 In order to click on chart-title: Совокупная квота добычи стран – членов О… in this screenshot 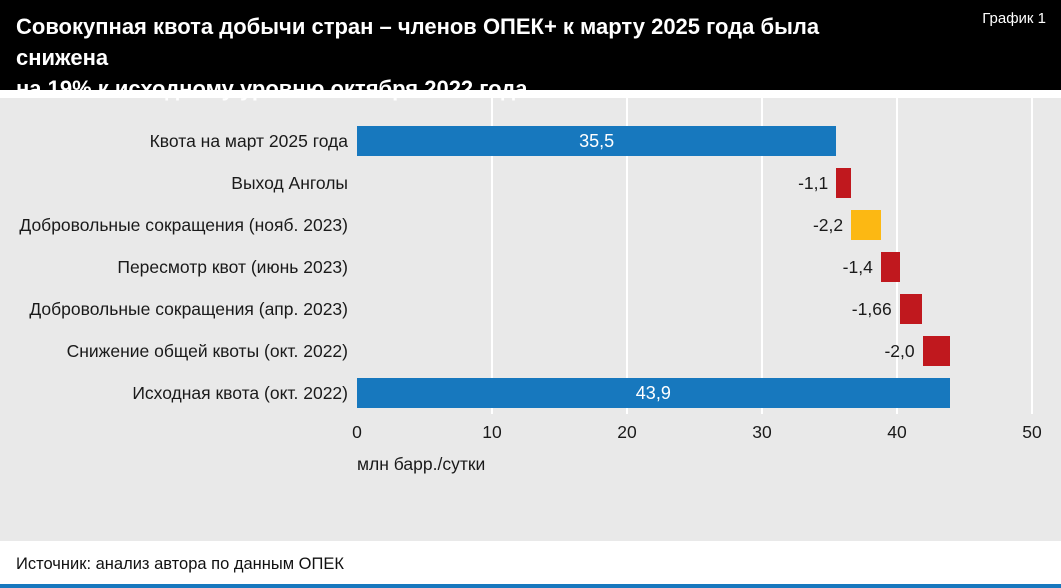, I will do `click(466, 57)`.